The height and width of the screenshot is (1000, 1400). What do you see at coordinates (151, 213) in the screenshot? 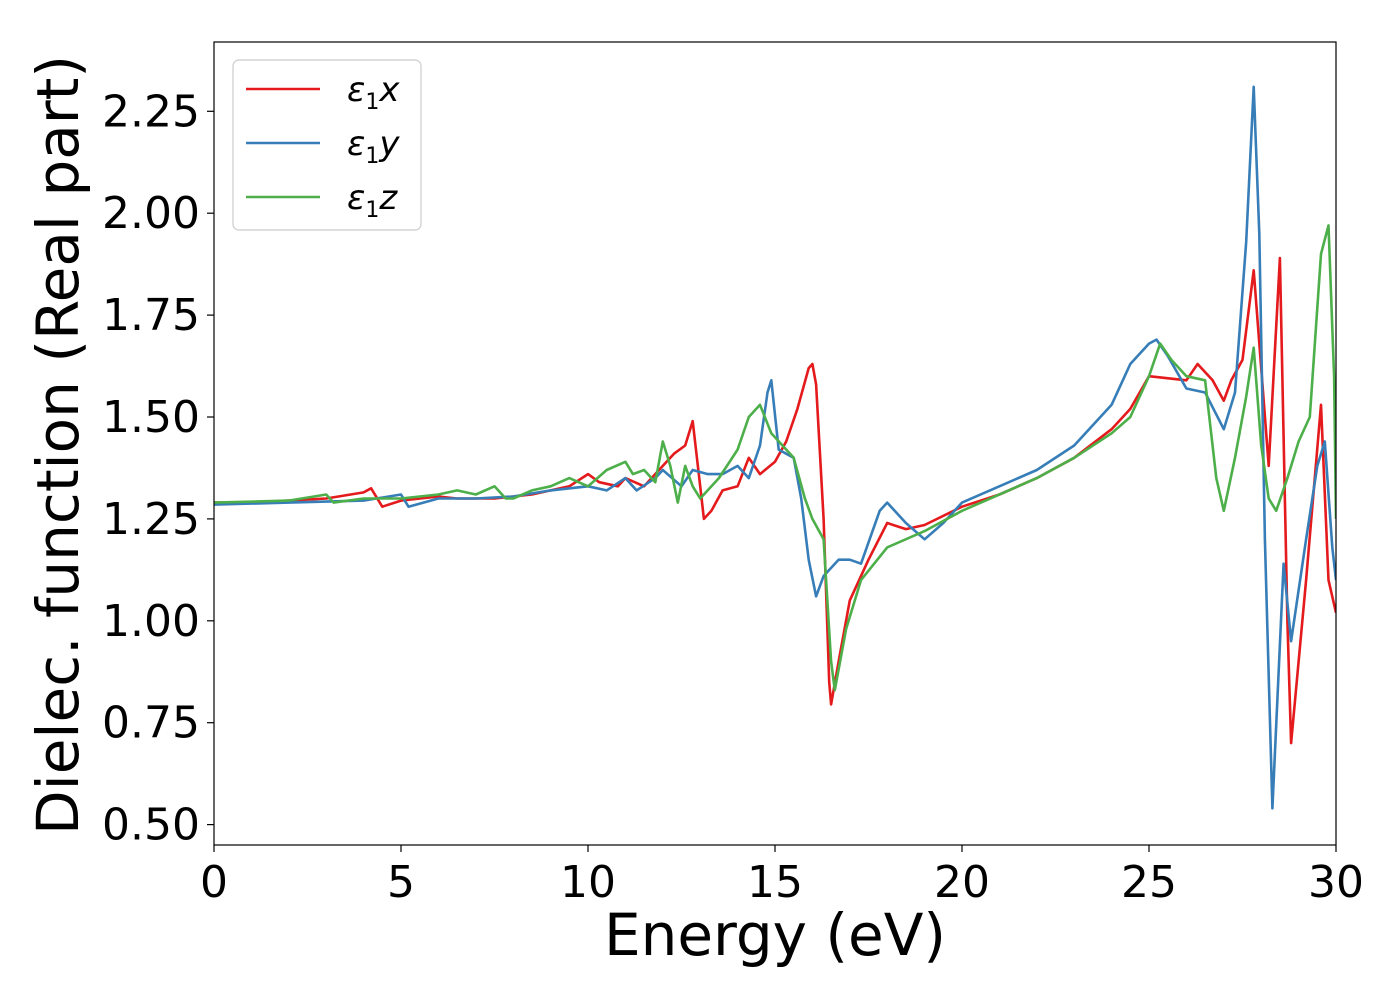
I see `y-tick-label: 2.00` at bounding box center [151, 213].